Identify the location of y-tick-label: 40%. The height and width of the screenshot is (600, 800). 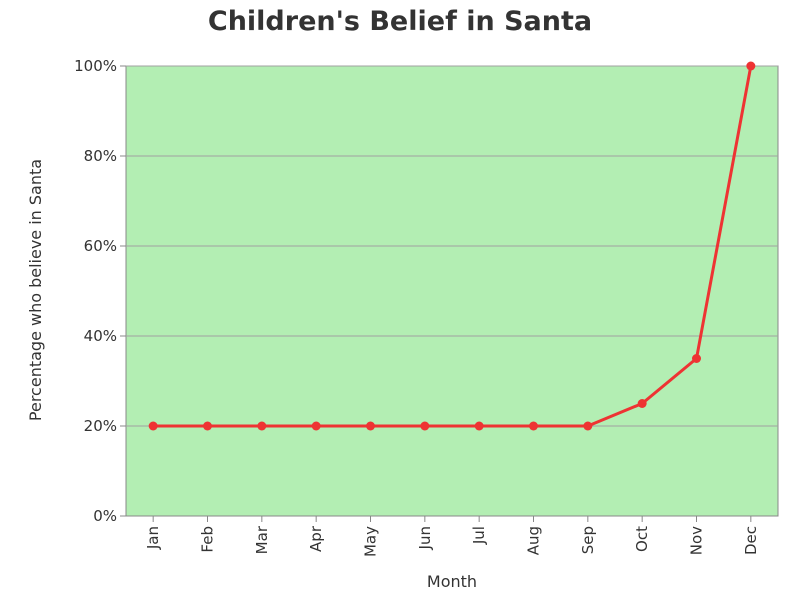
(100, 336).